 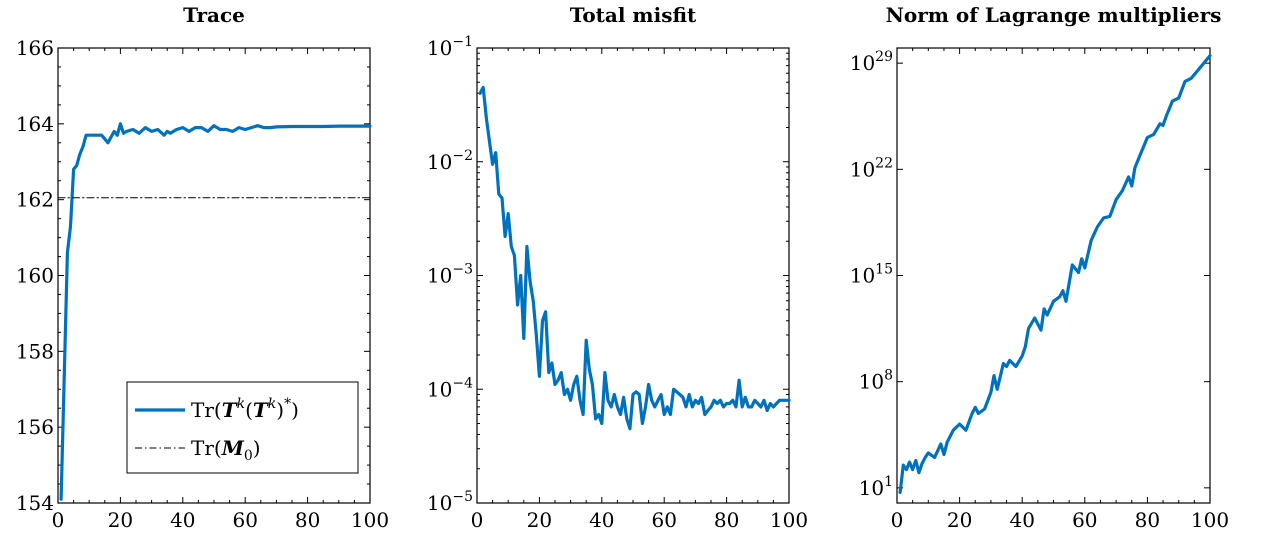 What do you see at coordinates (450, 275) in the screenshot?
I see `y-tick-label: 10−3` at bounding box center [450, 275].